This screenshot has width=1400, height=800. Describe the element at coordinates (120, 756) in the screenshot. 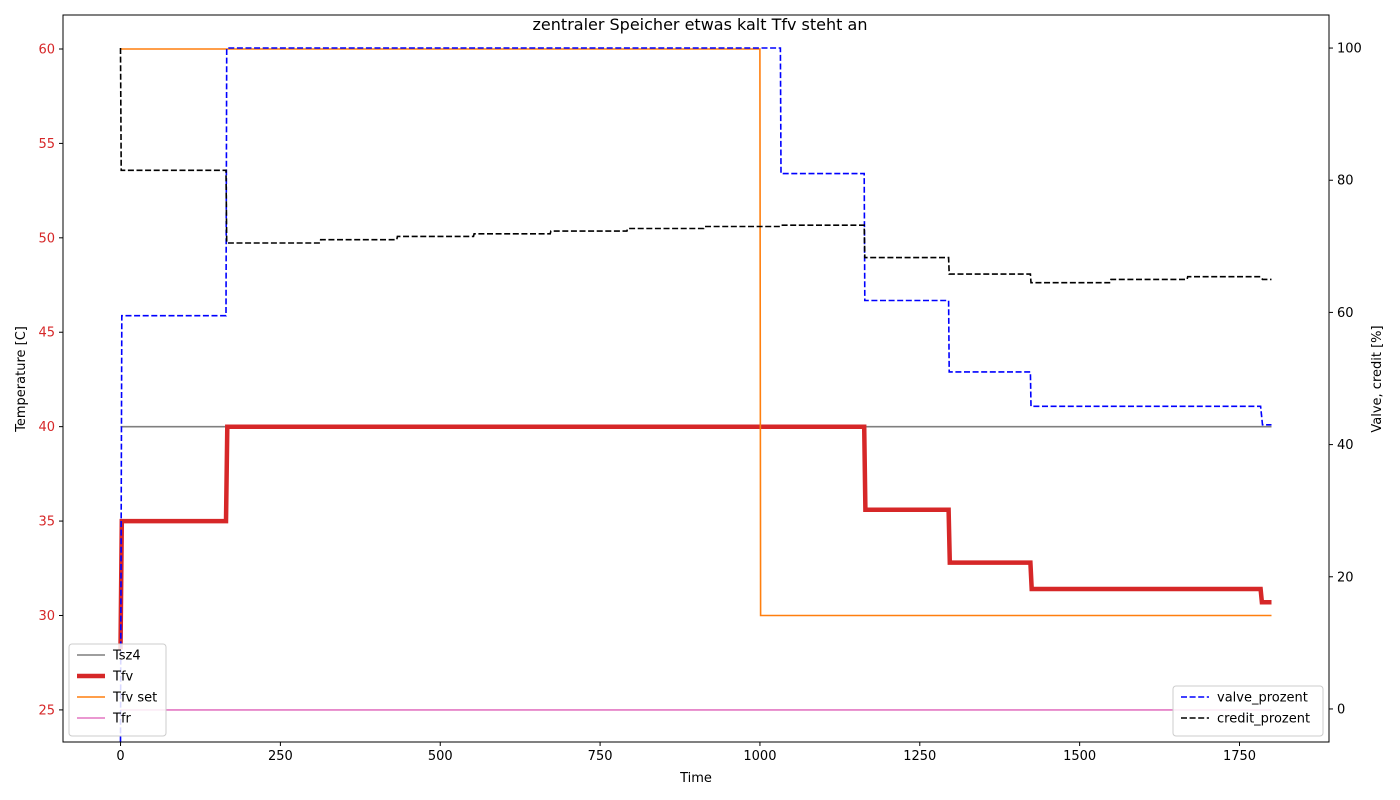

I see `x-tick-label: 0` at that location.